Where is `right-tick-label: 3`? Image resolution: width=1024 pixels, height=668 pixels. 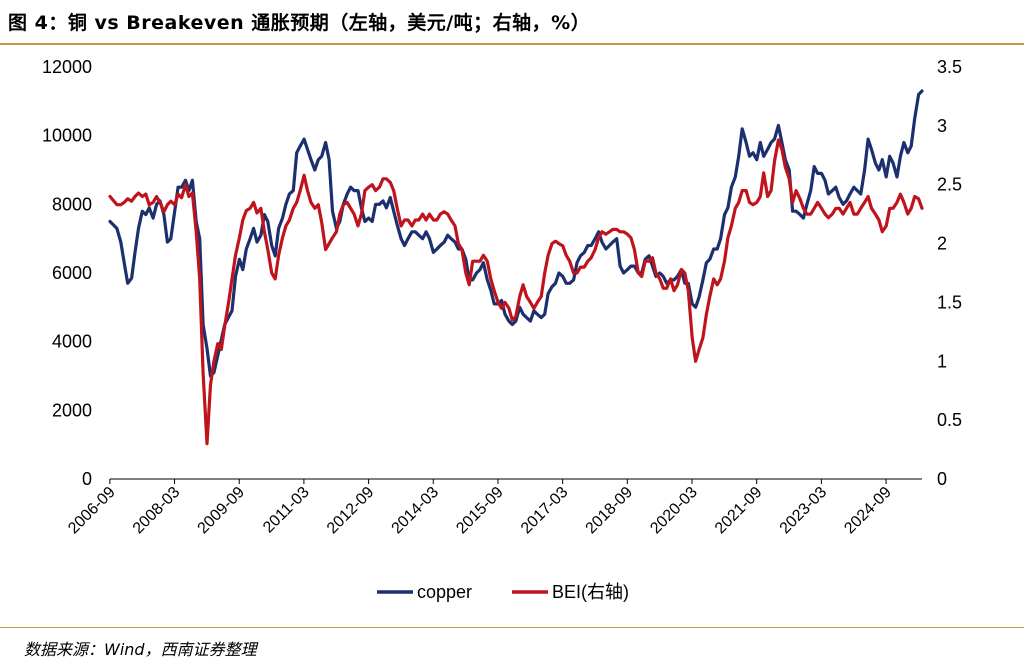
right-tick-label: 3 is located at coordinates (942, 126).